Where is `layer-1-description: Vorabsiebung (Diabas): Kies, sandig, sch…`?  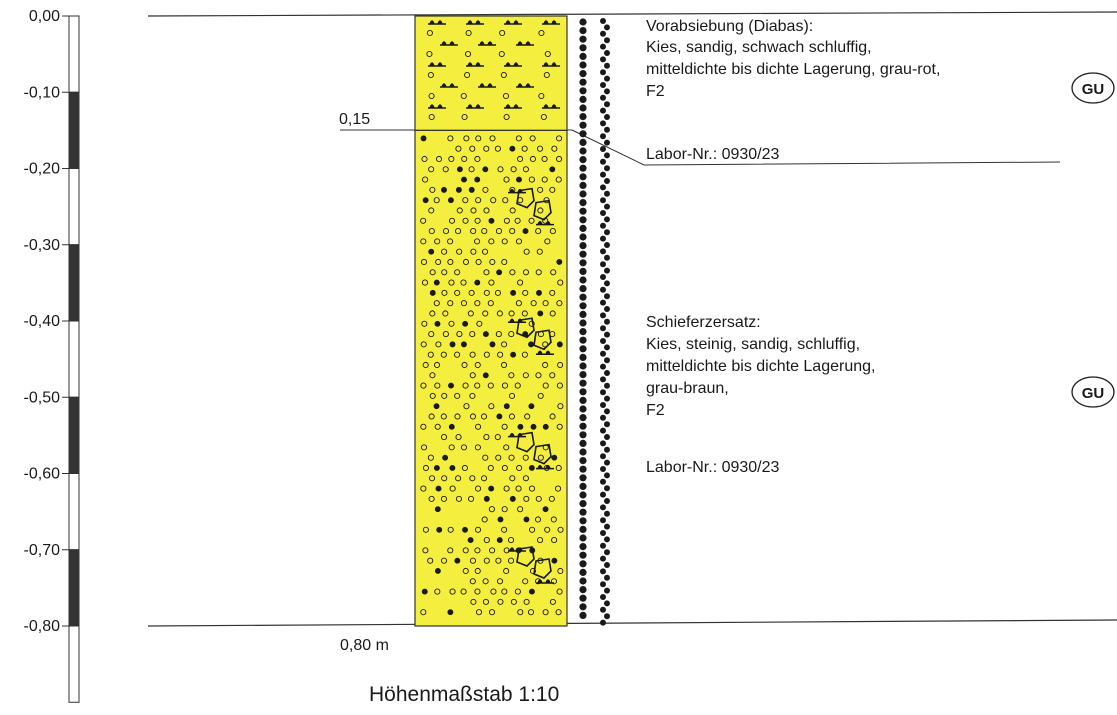 layer-1-description: Vorabsiebung (Diabas): Kies, sandig, sch… is located at coordinates (793, 90).